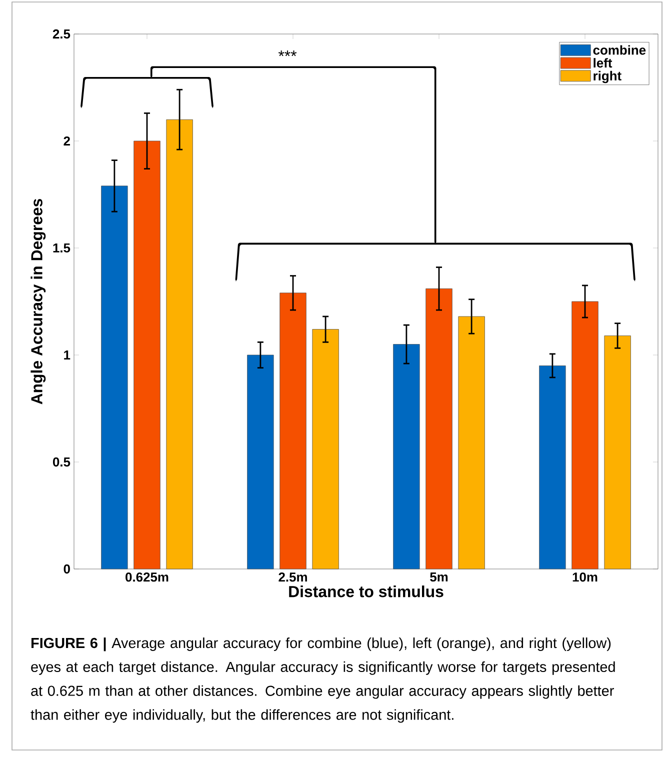 The height and width of the screenshot is (772, 665). I want to click on text: FIGURE 6 | Average angular accuracy for combine (blue), left (orange), and right (yellow) eyes at each target distance. Angular accuracy is significantly worse for targets presented at 0.625 m than at other distances. Combine eye angular accuracy appears slightly better than either eye individually, but the differences are not significant., so click(322, 680).